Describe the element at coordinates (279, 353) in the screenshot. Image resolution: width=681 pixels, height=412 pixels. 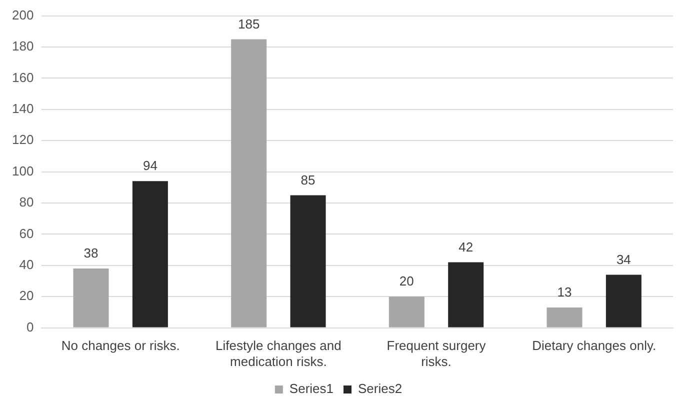
I see `x-tick-label: Lifestyle changes and medication risks.` at that location.